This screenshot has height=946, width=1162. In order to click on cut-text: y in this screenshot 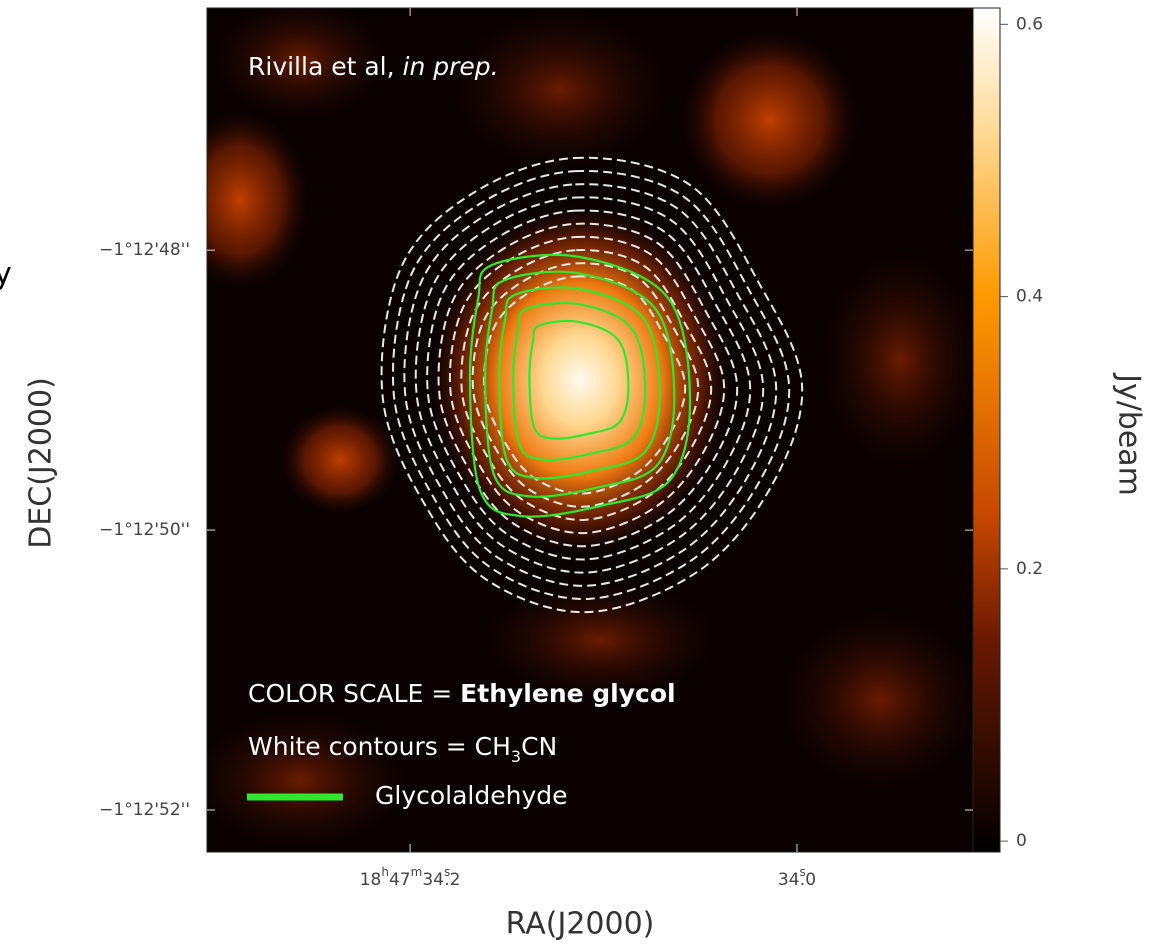, I will do `click(6, 274)`.